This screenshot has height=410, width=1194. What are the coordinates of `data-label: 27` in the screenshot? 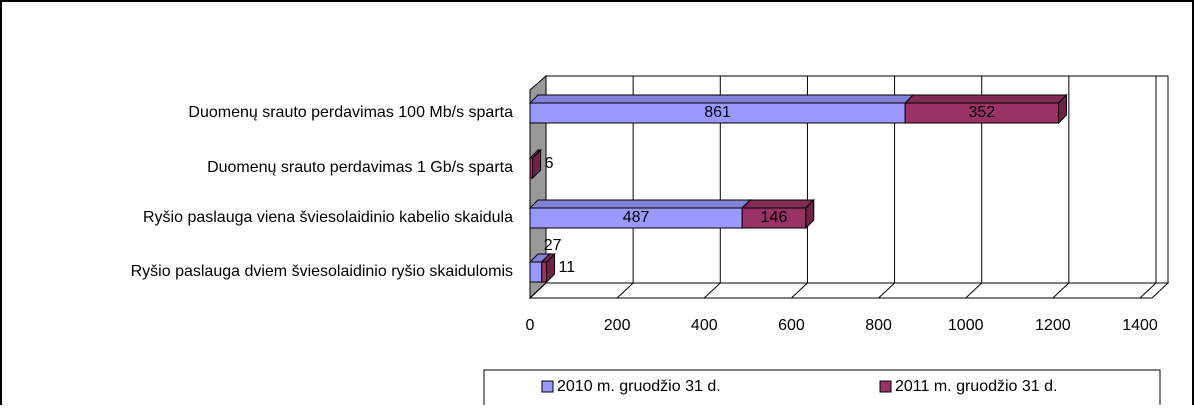 It's located at (553, 245).